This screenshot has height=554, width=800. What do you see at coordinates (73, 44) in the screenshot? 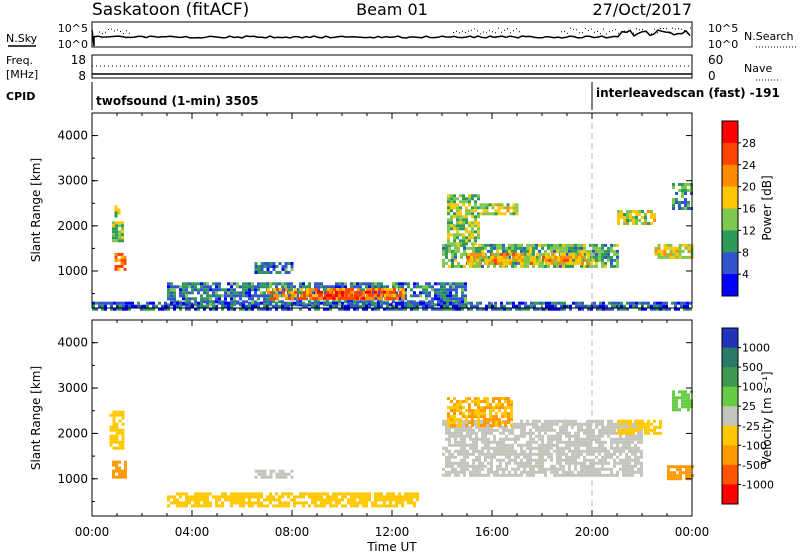
I see `nsky-tick-bottom: 10^0` at bounding box center [73, 44].